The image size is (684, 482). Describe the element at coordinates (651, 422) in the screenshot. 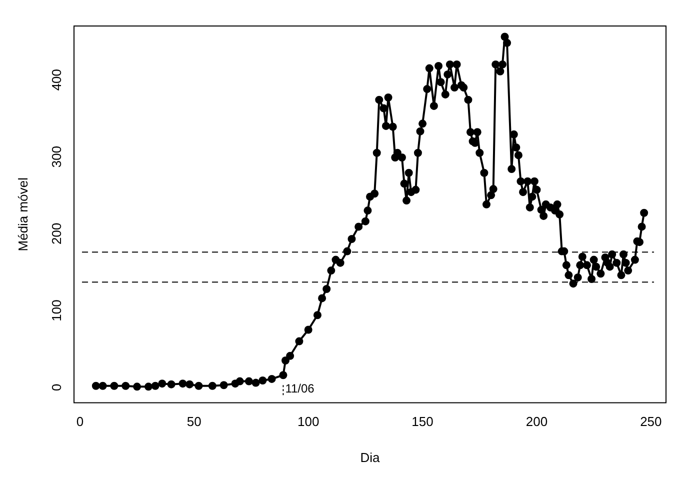

I see `x-tick-label: 250` at that location.